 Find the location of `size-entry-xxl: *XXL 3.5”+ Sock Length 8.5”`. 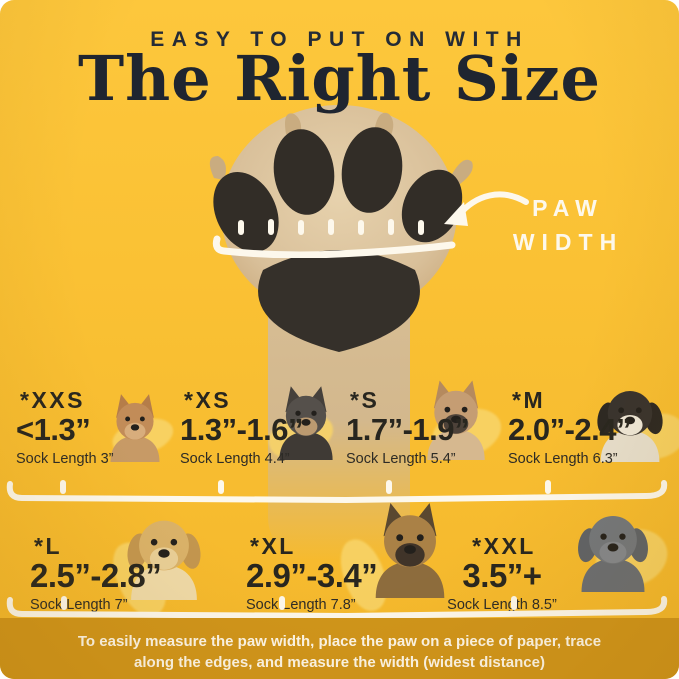

size-entry-xxl: *XXL 3.5”+ Sock Length 8.5” is located at coordinates (502, 573).